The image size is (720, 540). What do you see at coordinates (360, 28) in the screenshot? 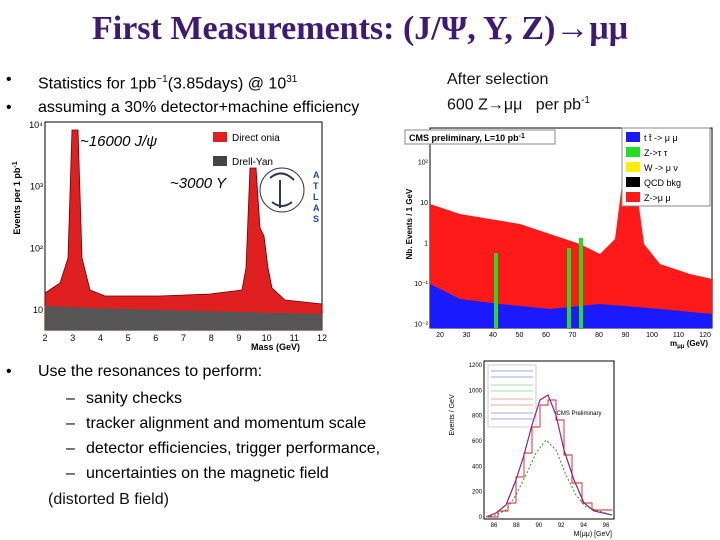
I see `slide-title: First Measurements: (J/Ψ, Υ, Z)→μμ` at bounding box center [360, 28].